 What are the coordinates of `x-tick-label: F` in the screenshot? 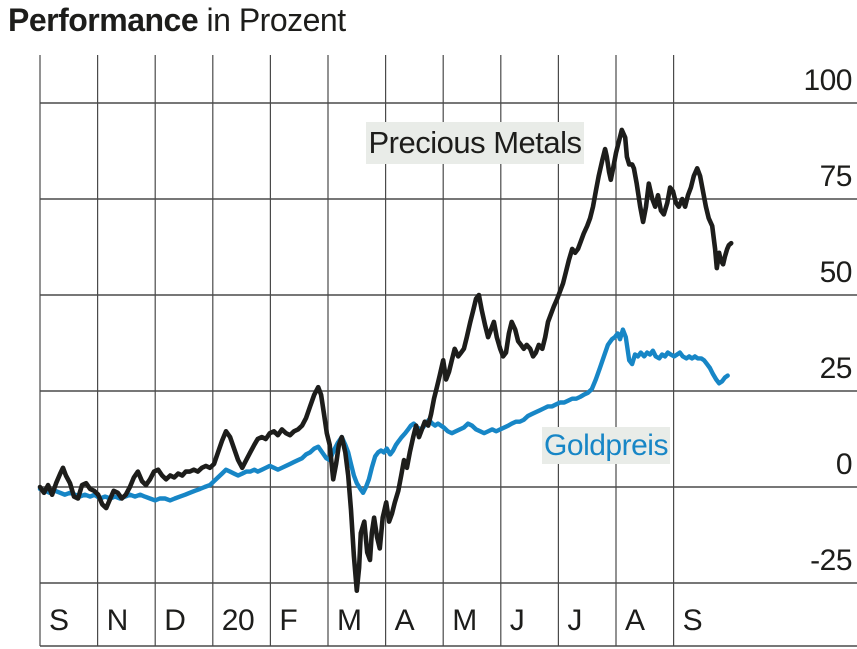 It's located at (288, 620).